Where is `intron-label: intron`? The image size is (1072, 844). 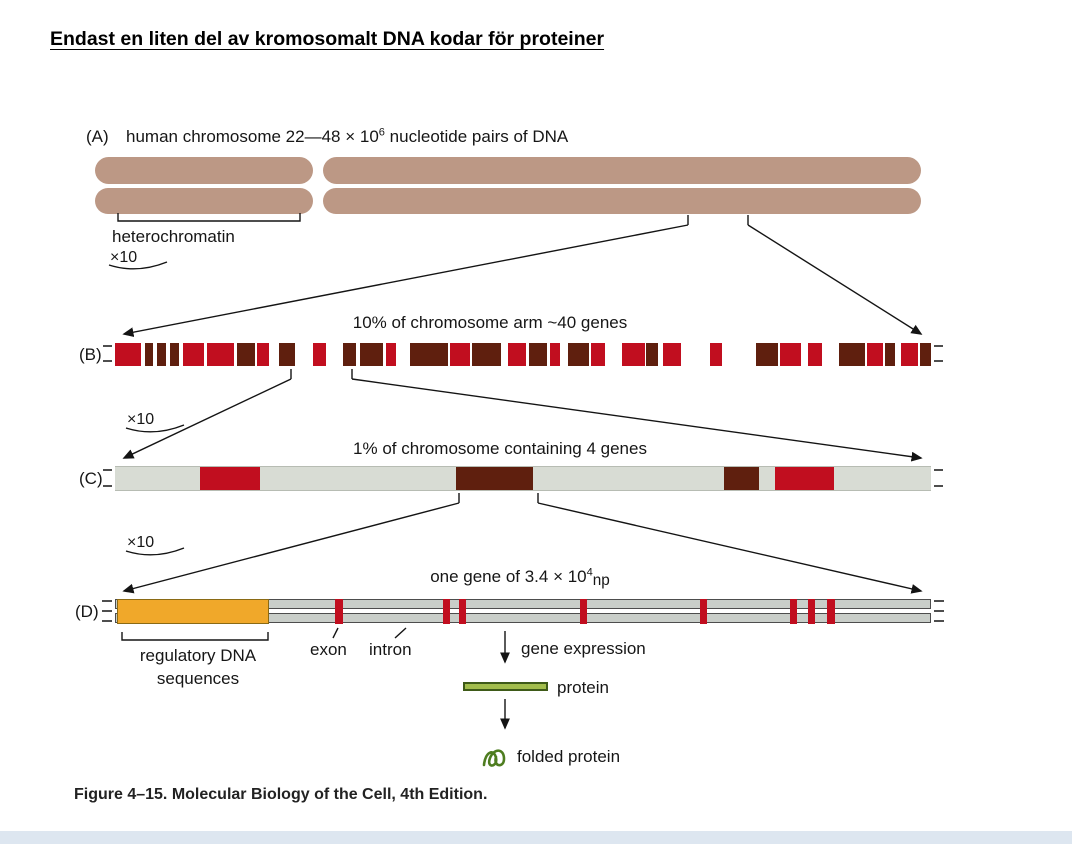
intron-label: intron is located at coordinates (390, 649).